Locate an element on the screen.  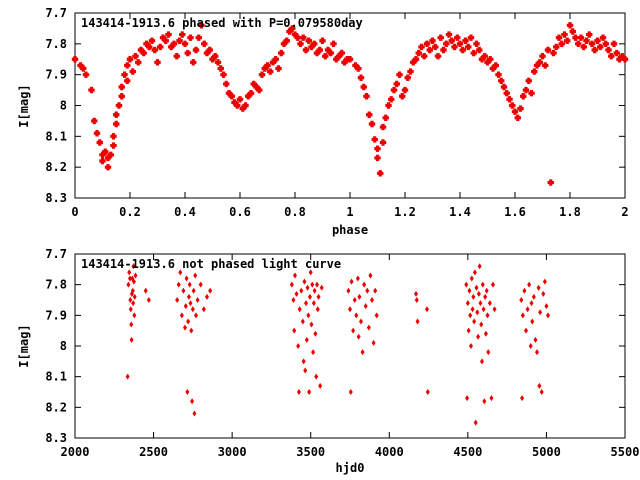
x-tick-label: 1.6 is located at coordinates (515, 212).